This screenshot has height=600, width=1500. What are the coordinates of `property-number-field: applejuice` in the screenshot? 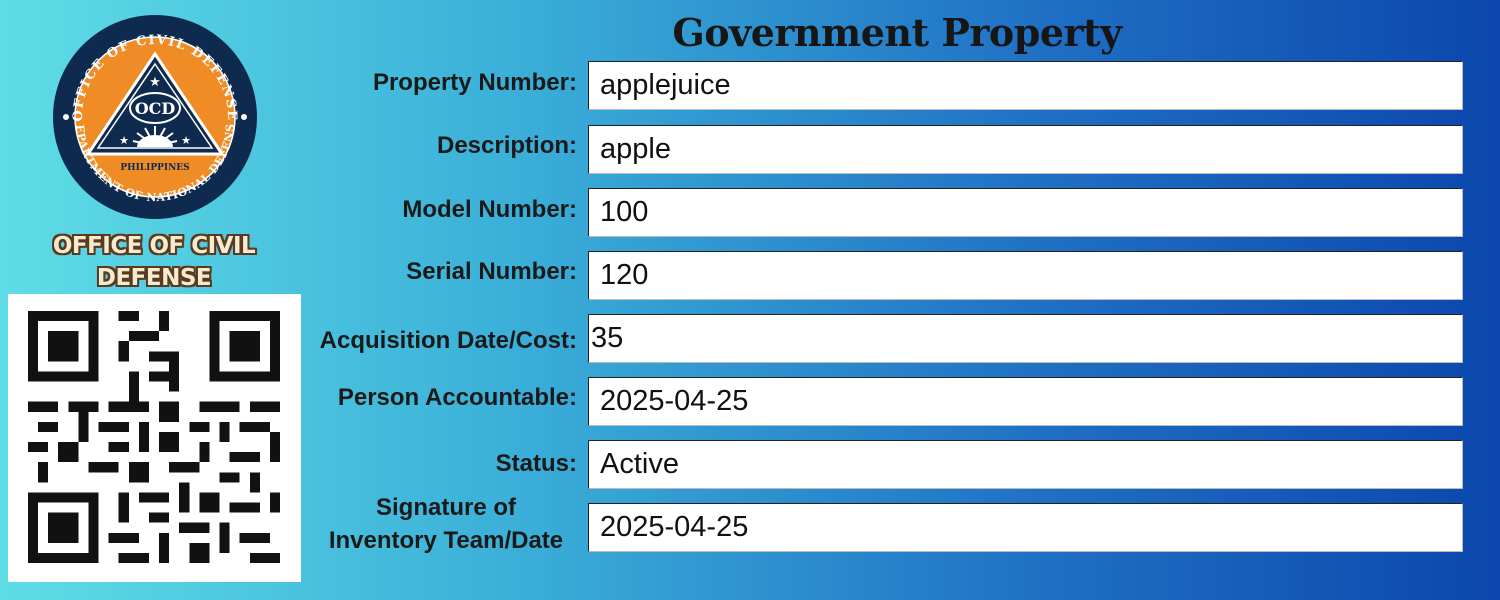 It's located at (1025, 85).